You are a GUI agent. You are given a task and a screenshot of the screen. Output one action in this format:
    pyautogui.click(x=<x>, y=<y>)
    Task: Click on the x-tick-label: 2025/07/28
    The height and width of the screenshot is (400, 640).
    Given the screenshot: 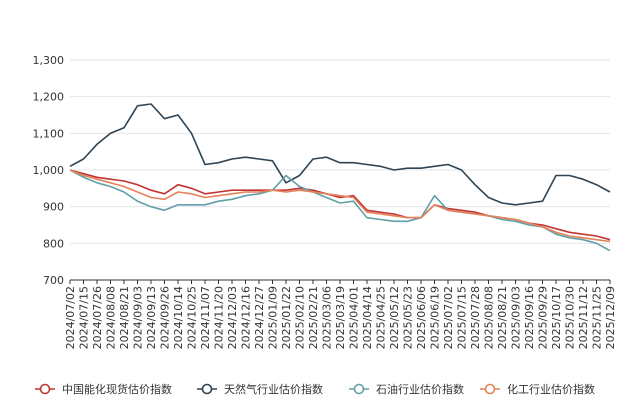 What is the action you would take?
    pyautogui.click(x=475, y=317)
    